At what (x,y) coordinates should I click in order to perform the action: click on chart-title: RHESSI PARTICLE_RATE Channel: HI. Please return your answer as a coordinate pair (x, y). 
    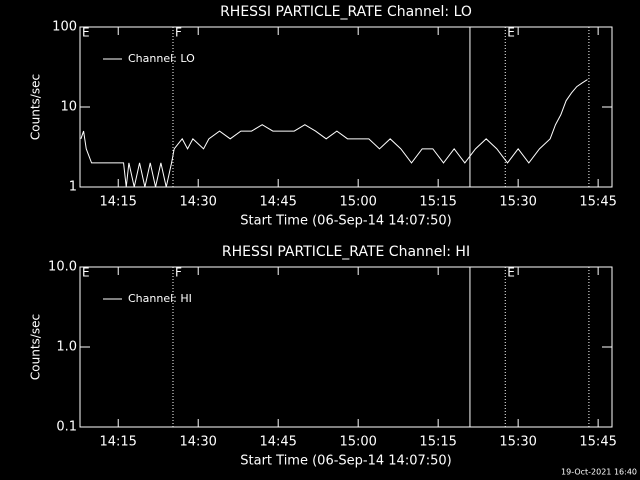
    Looking at the image, I should click on (346, 252).